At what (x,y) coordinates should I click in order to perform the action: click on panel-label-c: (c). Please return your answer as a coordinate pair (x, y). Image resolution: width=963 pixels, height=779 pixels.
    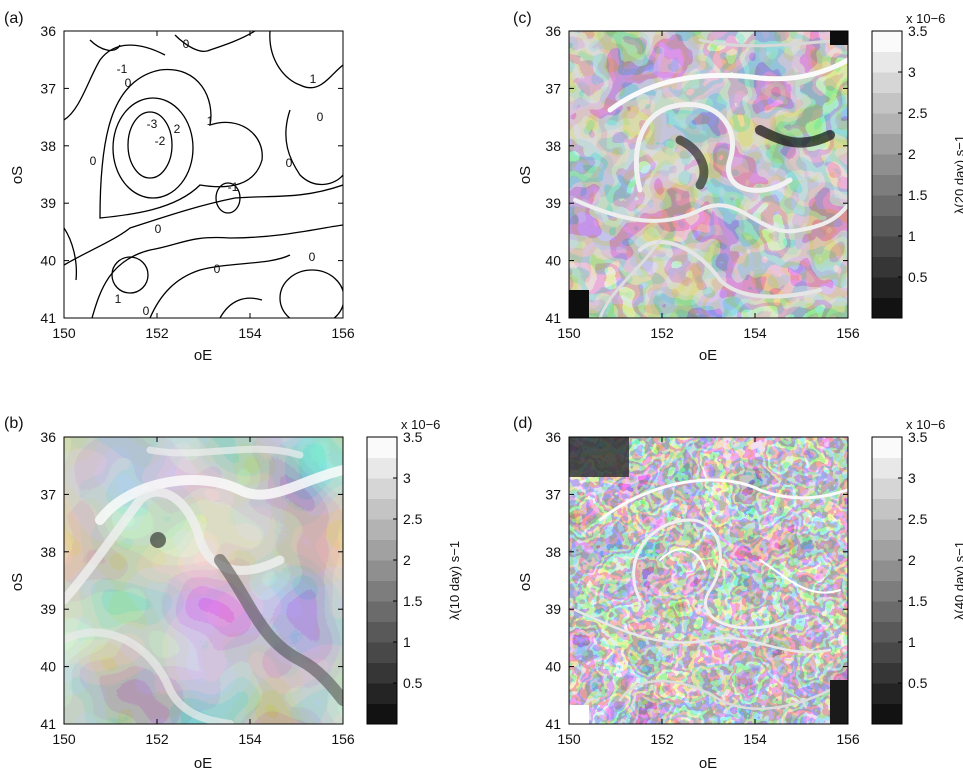
    Looking at the image, I should click on (522, 18).